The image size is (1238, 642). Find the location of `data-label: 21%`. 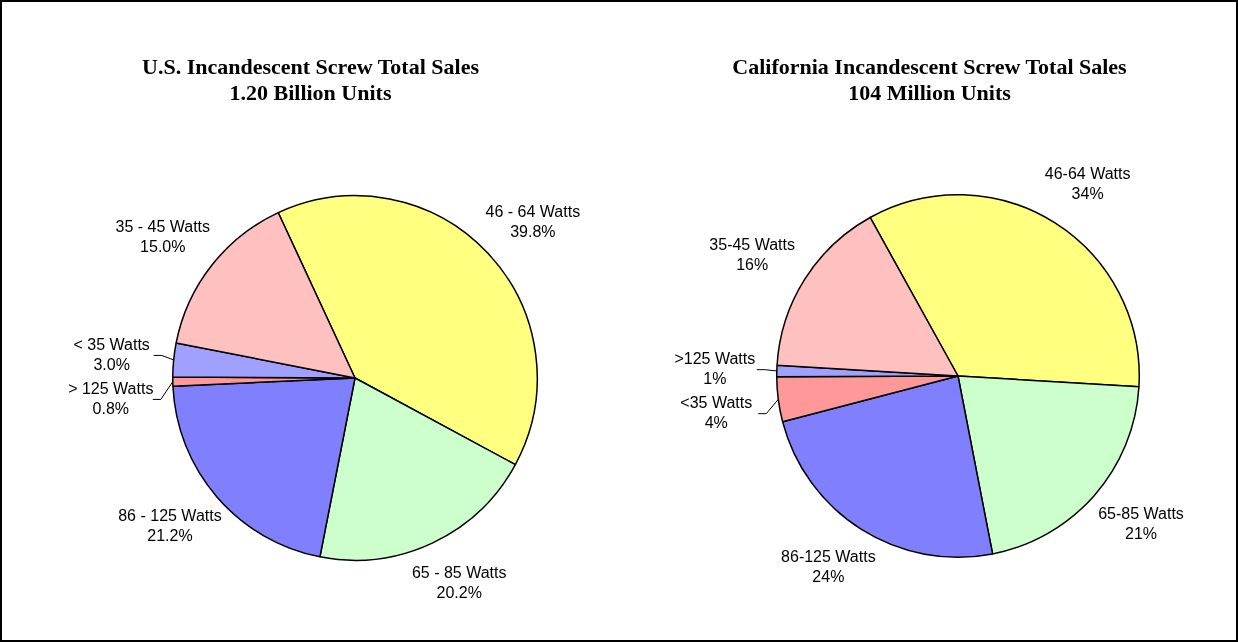

data-label: 21% is located at coordinates (1141, 534).